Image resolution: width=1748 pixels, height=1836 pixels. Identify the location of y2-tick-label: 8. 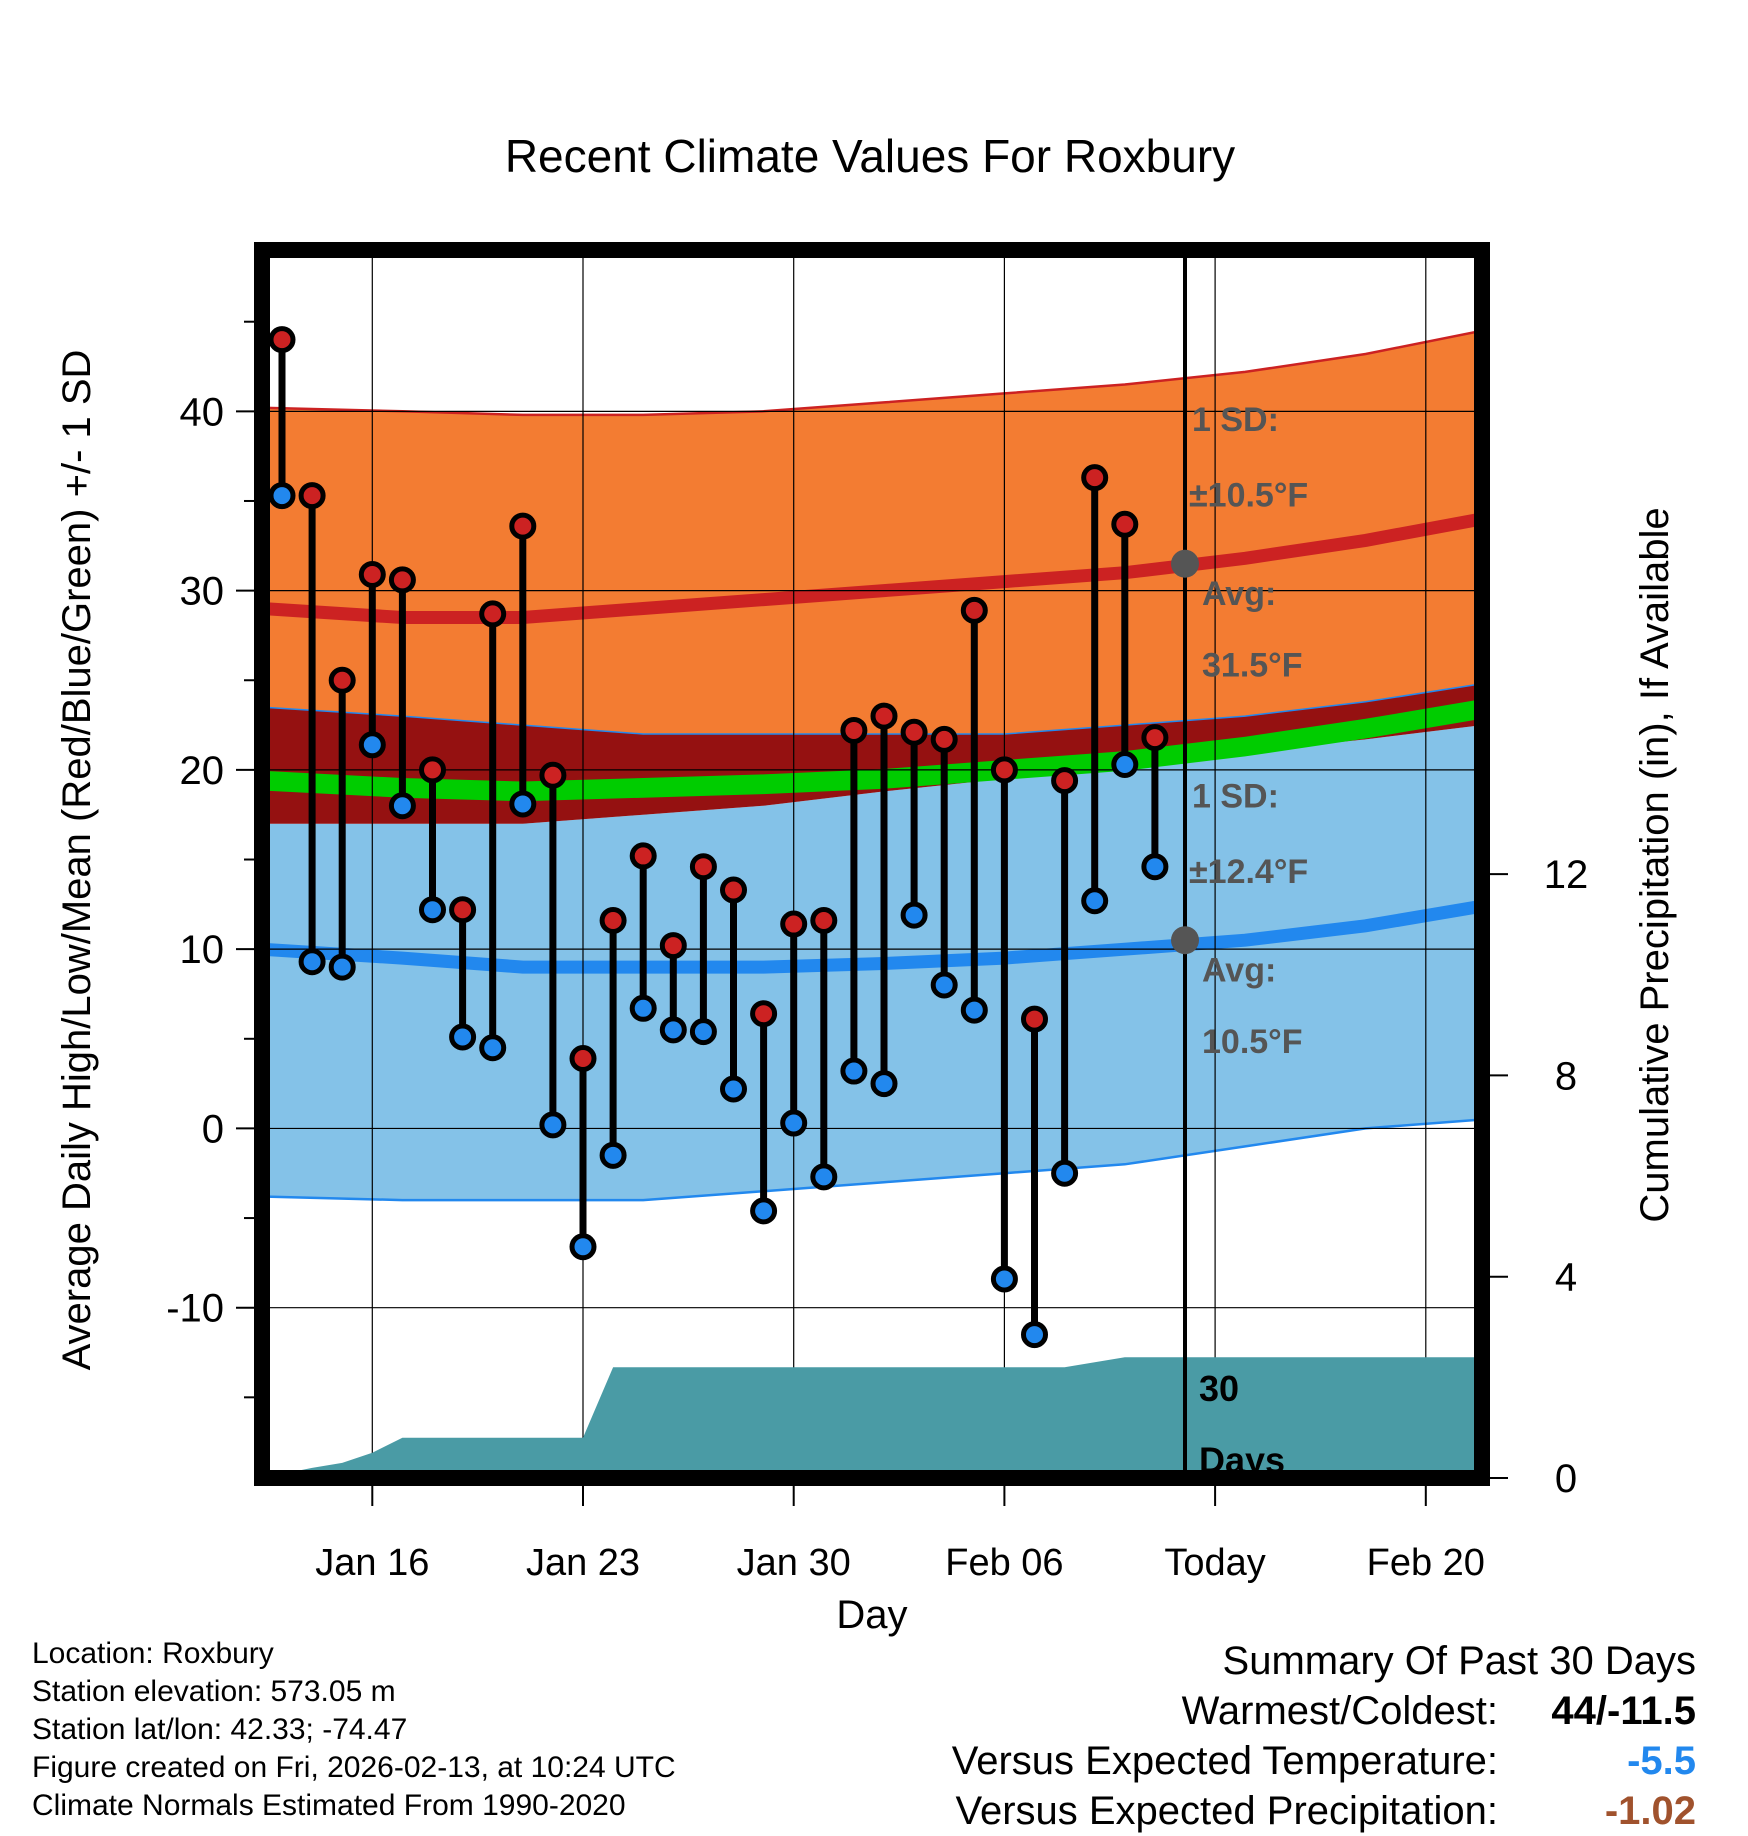
(1566, 1076).